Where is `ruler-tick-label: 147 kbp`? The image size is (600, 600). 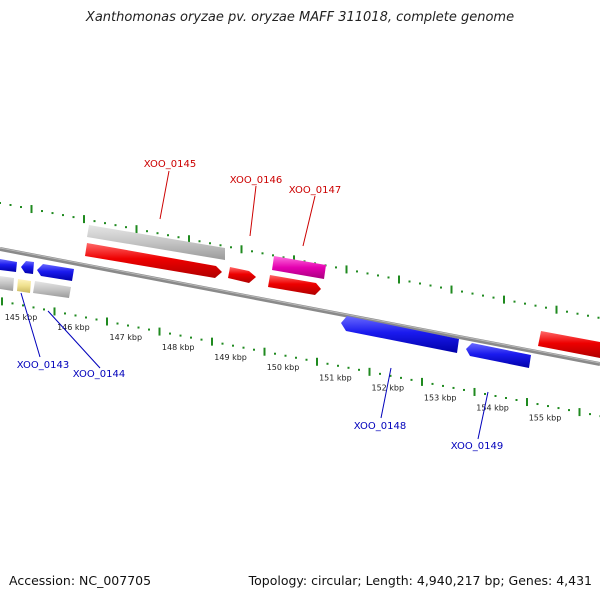 ruler-tick-label: 147 kbp is located at coordinates (125, 337).